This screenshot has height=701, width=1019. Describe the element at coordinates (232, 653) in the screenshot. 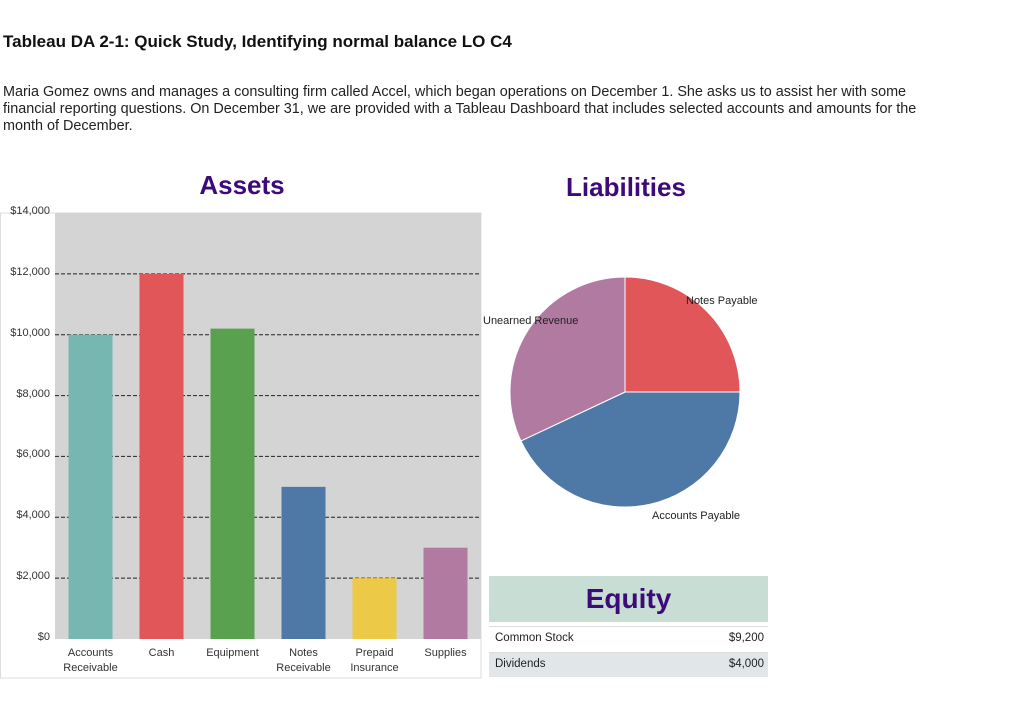

I see `x-tick-label: Equipment` at that location.